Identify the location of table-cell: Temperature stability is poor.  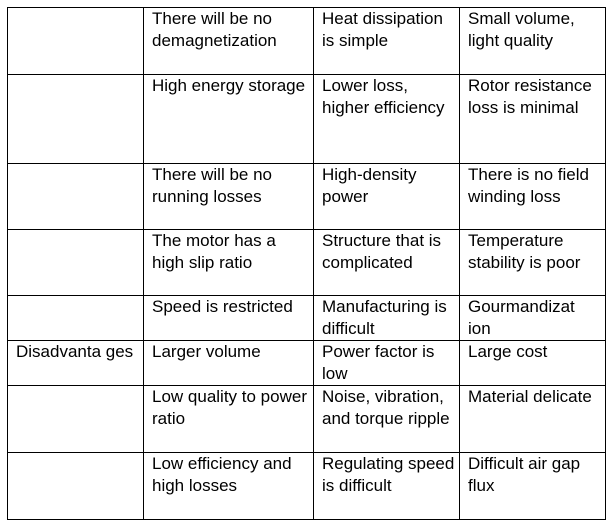
(532, 262).